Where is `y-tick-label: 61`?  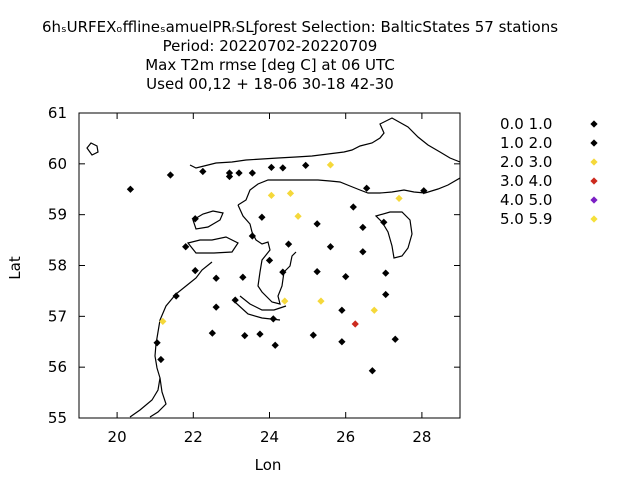
y-tick-label: 61 is located at coordinates (57, 113).